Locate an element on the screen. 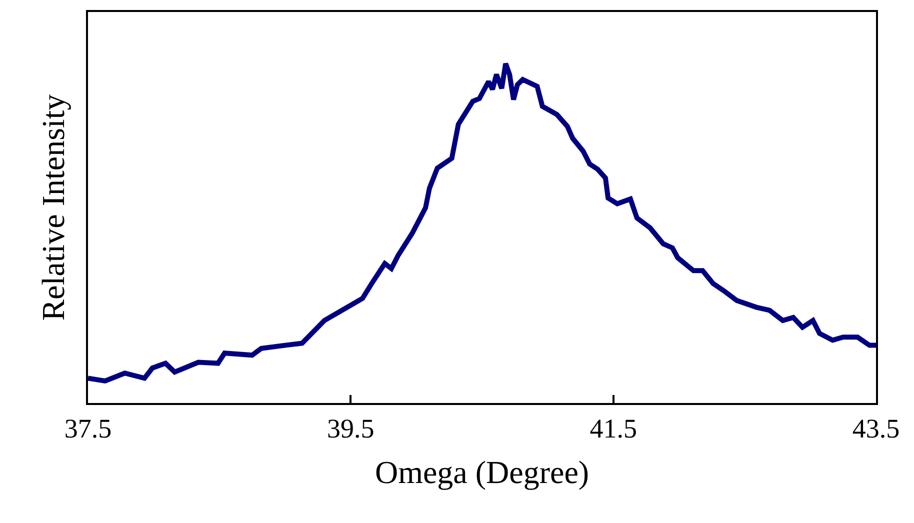  x-tick-label: 37.5 is located at coordinates (88, 428).